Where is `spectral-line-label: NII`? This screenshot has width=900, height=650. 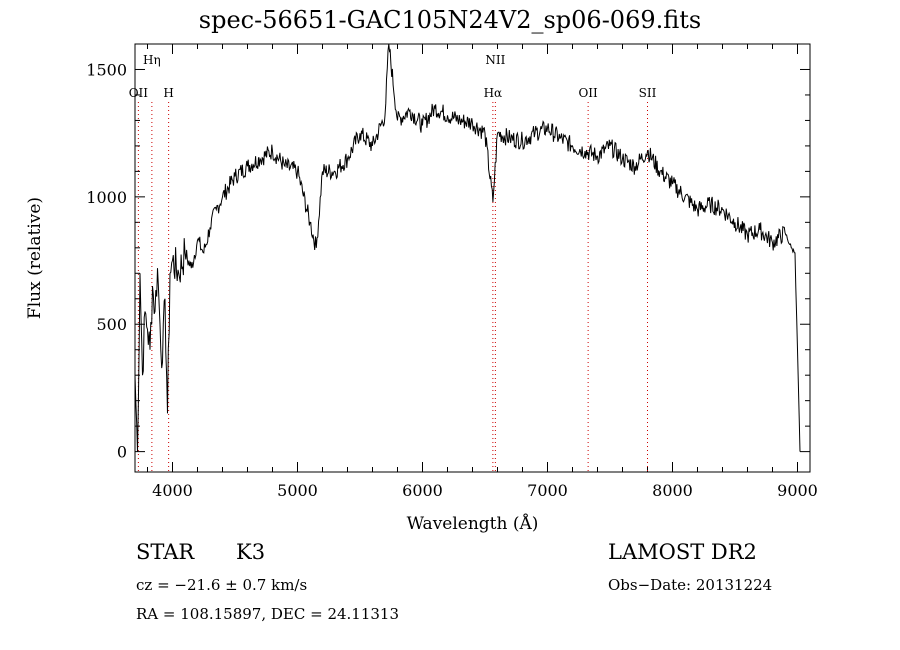 spectral-line-label: NII is located at coordinates (495, 60).